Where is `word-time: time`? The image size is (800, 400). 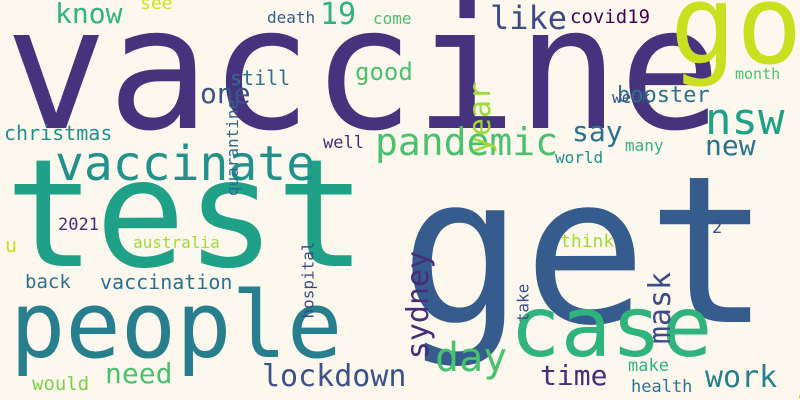
word-time: time is located at coordinates (574, 375).